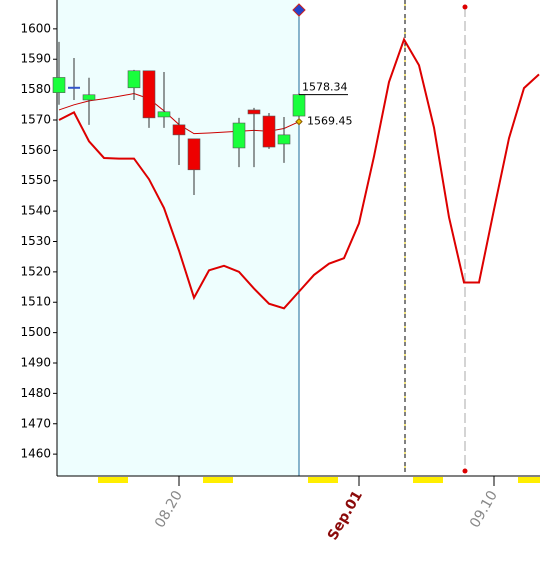  Describe the element at coordinates (345, 515) in the screenshot. I see `x-tick-label: Sep.01` at that location.